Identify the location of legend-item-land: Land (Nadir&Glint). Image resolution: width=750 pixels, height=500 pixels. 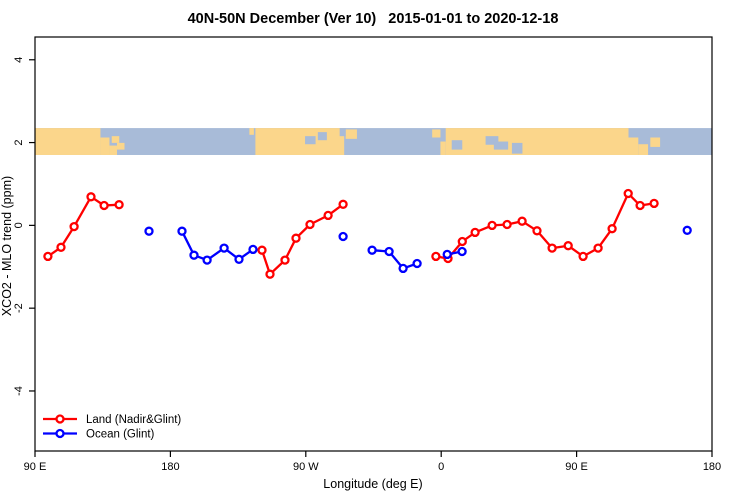
(112, 420).